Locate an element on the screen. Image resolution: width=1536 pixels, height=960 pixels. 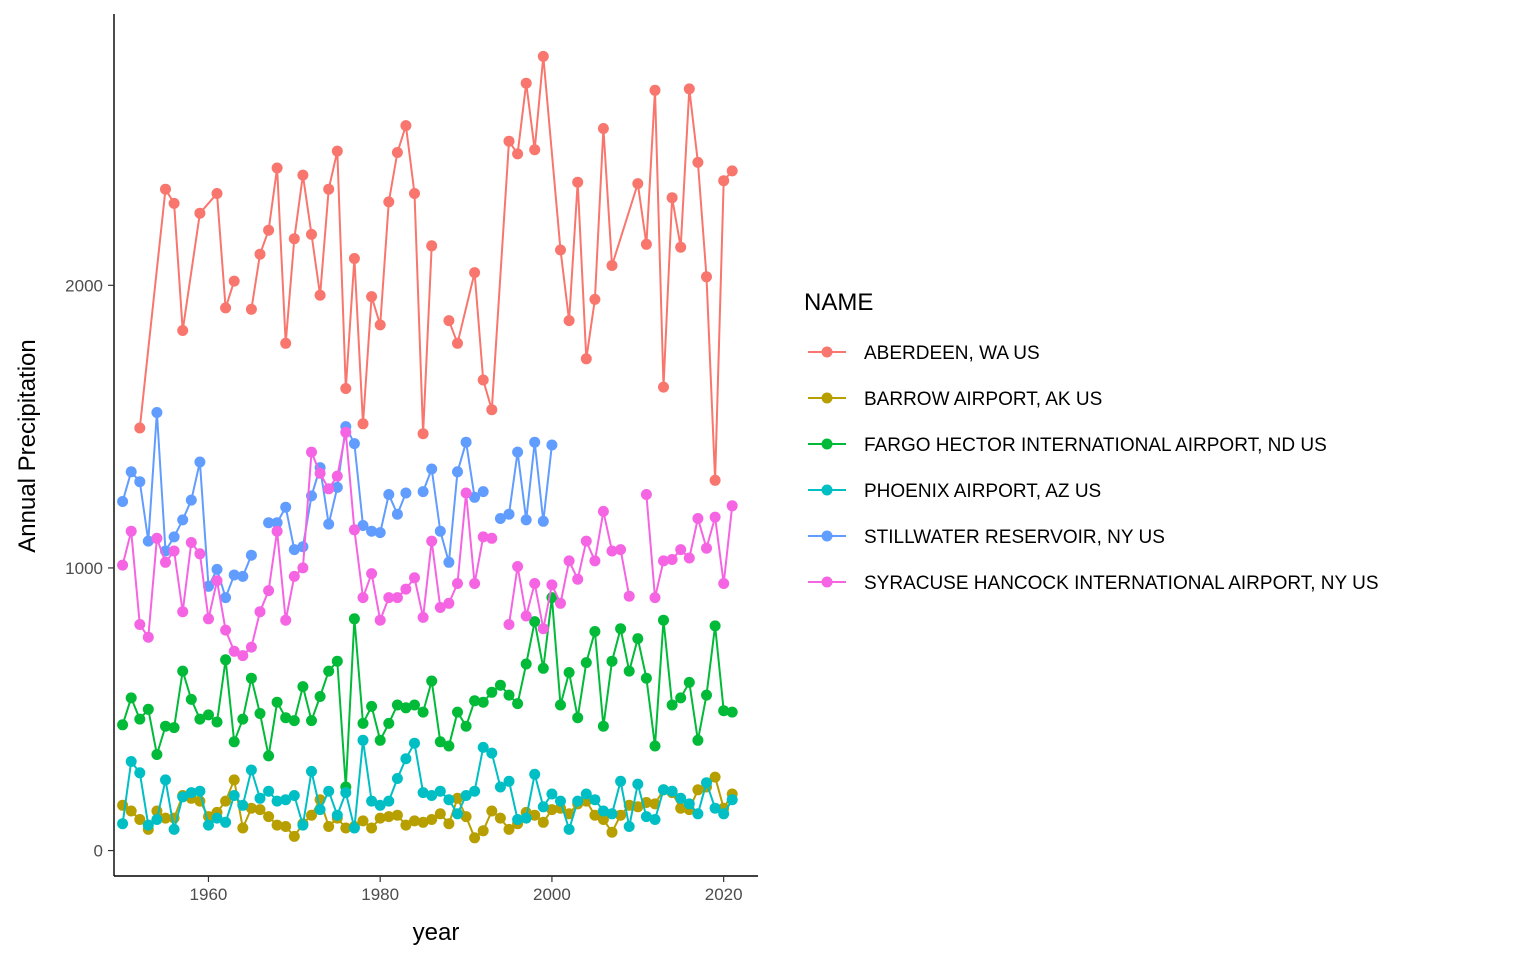
legend-item: BARROW AIRPORT, AK US is located at coordinates (955, 399).